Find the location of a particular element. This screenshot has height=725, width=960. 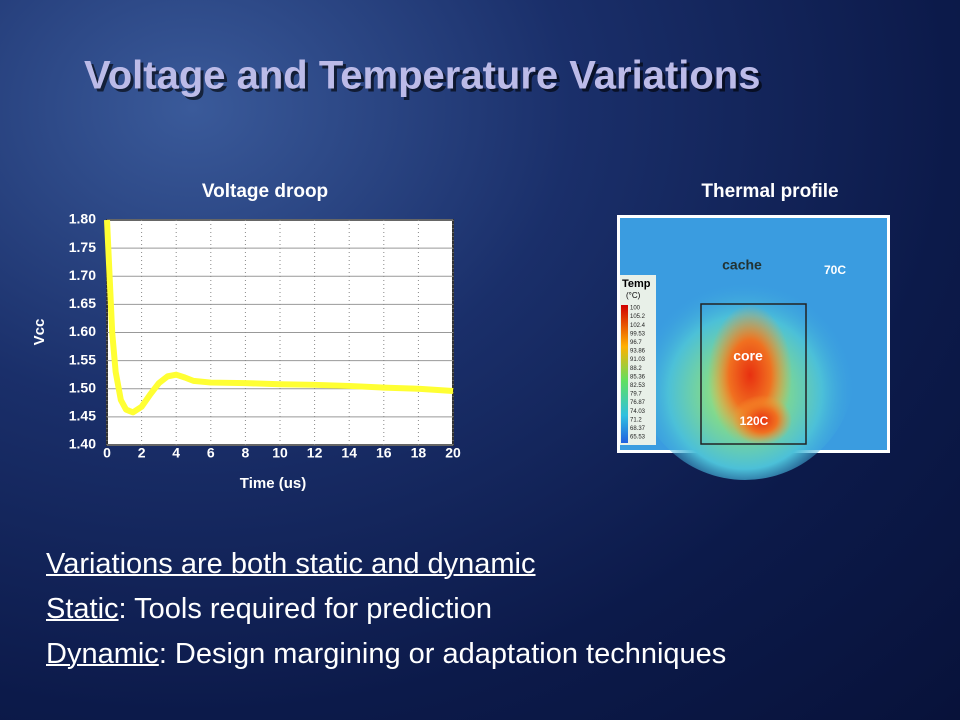

hot-label: 120C is located at coordinates (754, 421).